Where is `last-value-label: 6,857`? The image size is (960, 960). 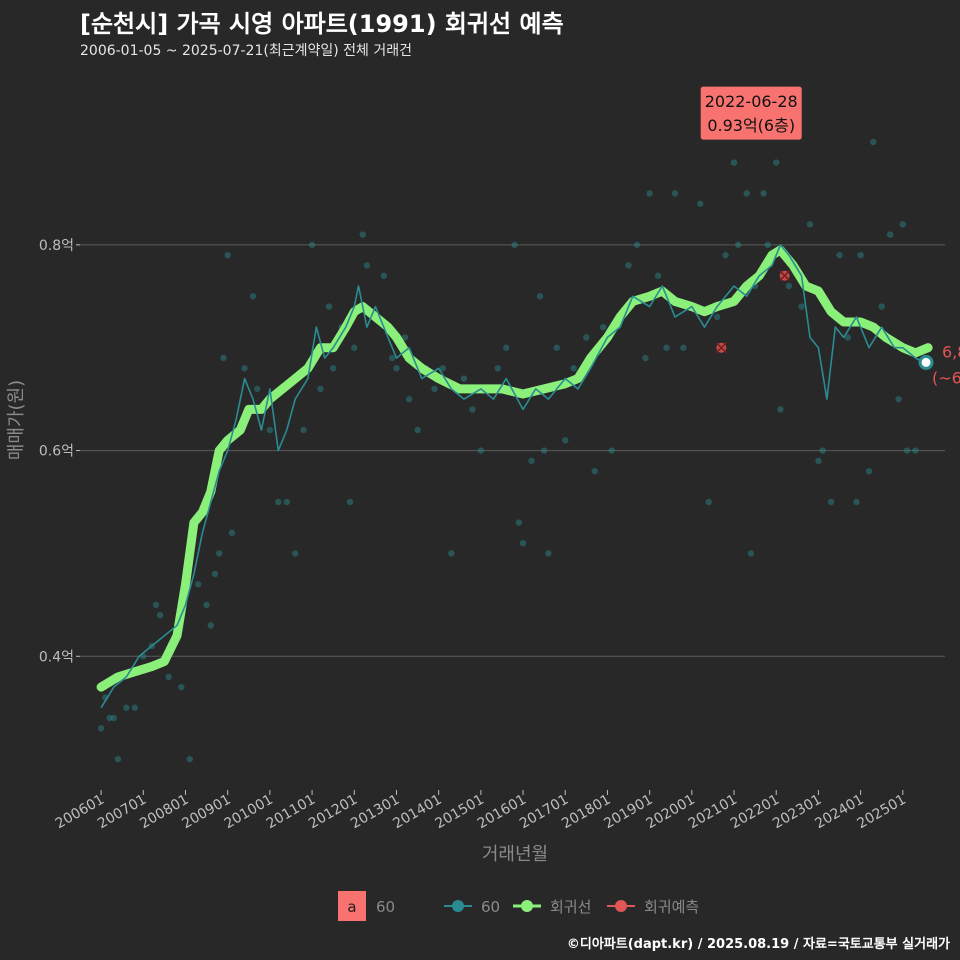 last-value-label: 6,857 is located at coordinates (951, 351).